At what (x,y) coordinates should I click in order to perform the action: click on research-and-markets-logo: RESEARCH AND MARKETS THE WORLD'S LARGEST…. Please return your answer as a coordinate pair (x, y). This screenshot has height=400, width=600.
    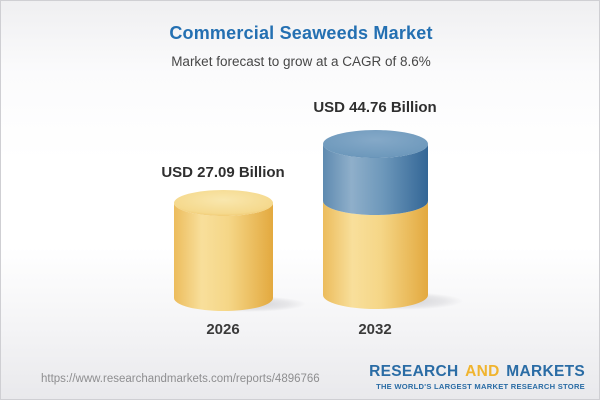
    Looking at the image, I should click on (477, 377).